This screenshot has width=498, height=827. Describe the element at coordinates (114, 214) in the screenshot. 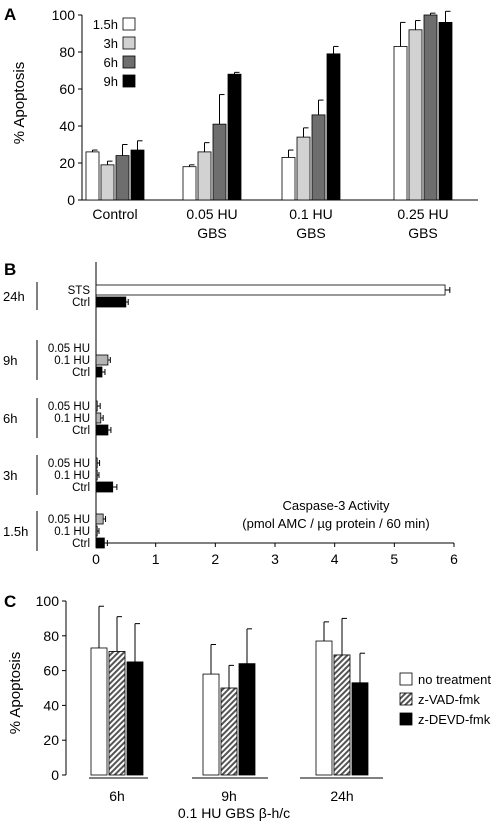

I see `panel-a-category-label: Control` at that location.